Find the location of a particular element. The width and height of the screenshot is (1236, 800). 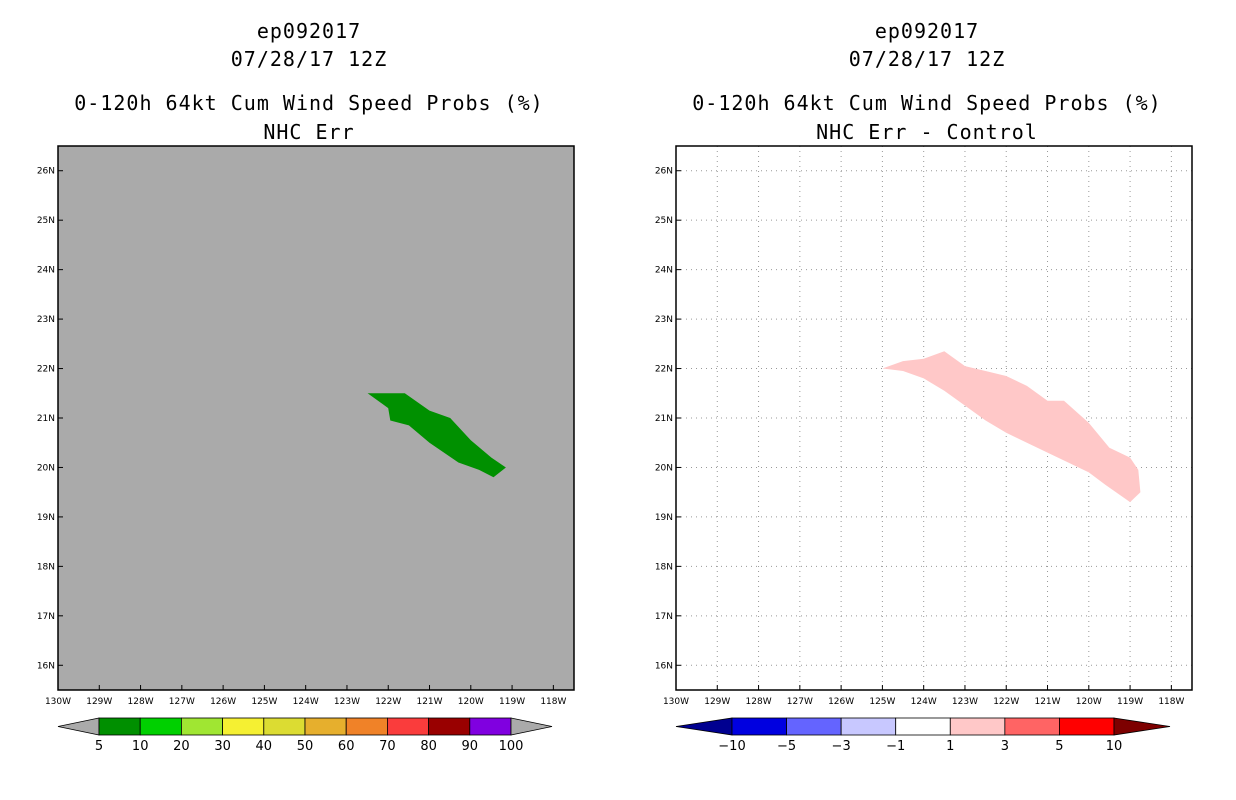

colorbar-label: 50 is located at coordinates (305, 746).